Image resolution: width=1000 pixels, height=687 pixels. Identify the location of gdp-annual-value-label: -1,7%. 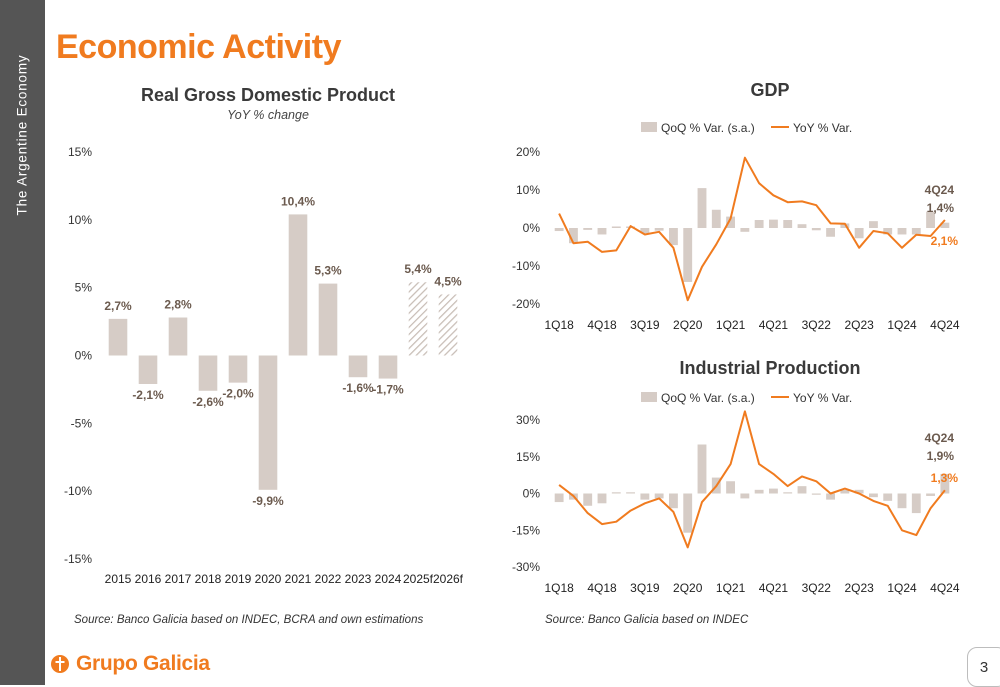
(388, 390).